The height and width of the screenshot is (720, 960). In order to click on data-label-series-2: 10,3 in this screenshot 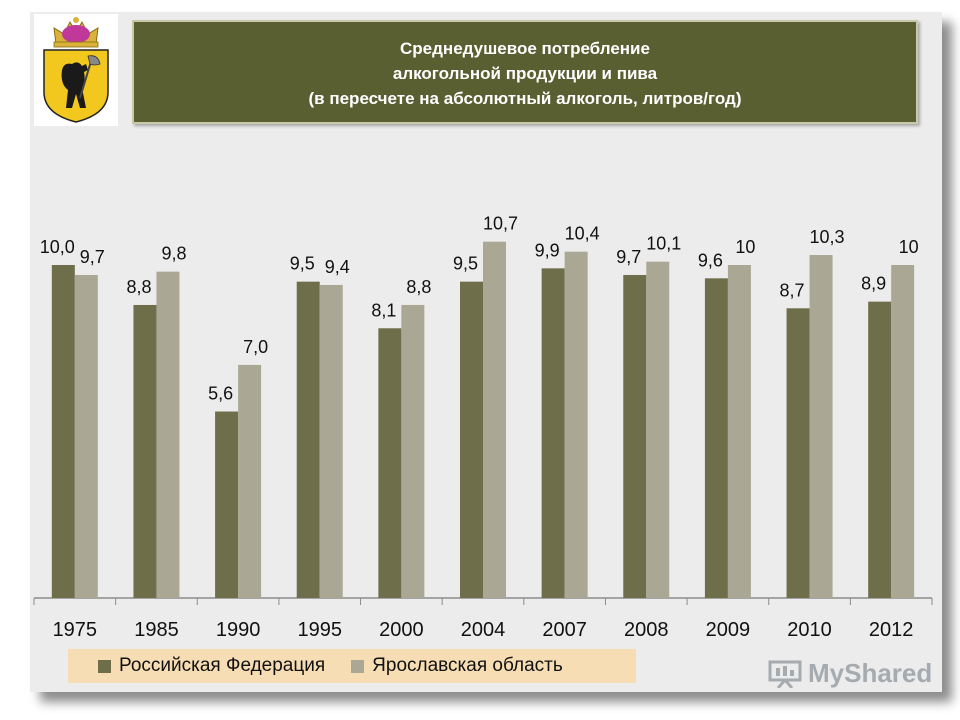, I will do `click(827, 237)`.